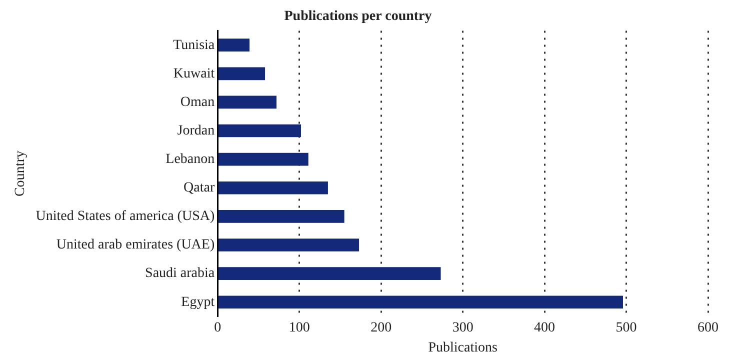  I want to click on x-axis-title: Publications, so click(463, 348).